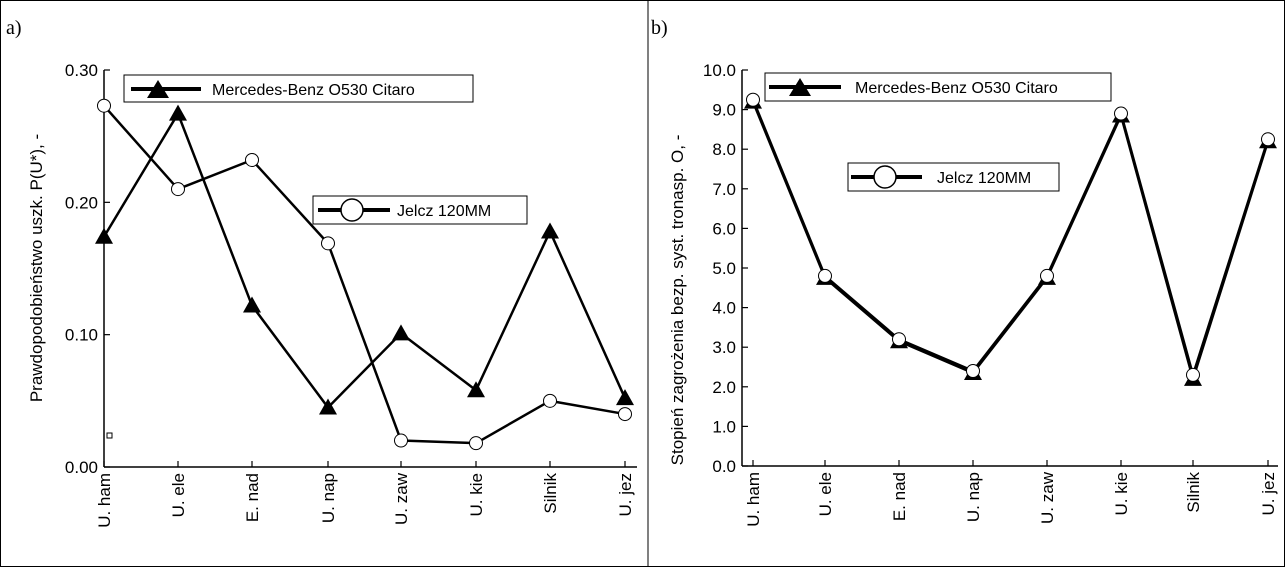 The image size is (1285, 567). I want to click on y-tick-label: 7.0, so click(724, 189).